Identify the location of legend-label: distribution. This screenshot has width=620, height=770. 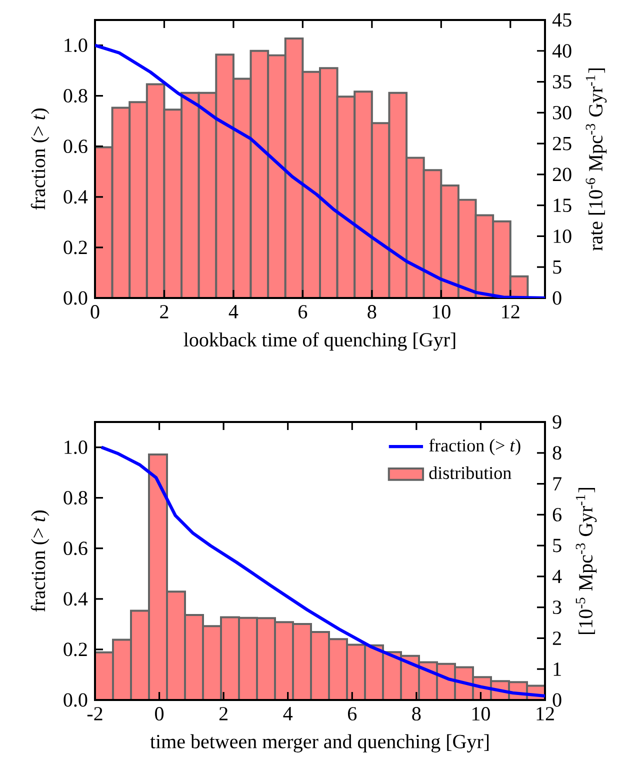
(470, 473).